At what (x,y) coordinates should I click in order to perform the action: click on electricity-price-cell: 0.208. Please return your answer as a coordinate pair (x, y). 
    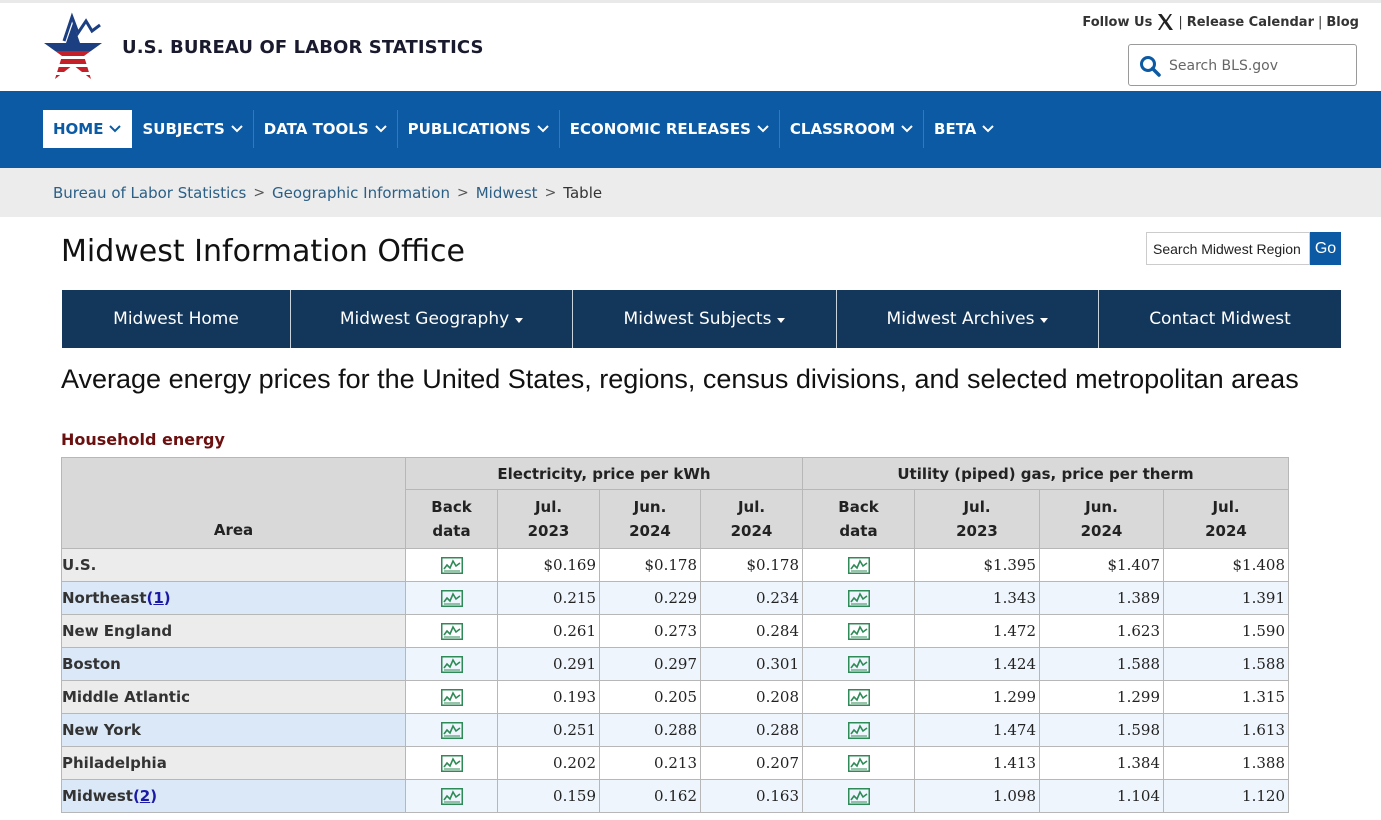
    Looking at the image, I should click on (751, 697).